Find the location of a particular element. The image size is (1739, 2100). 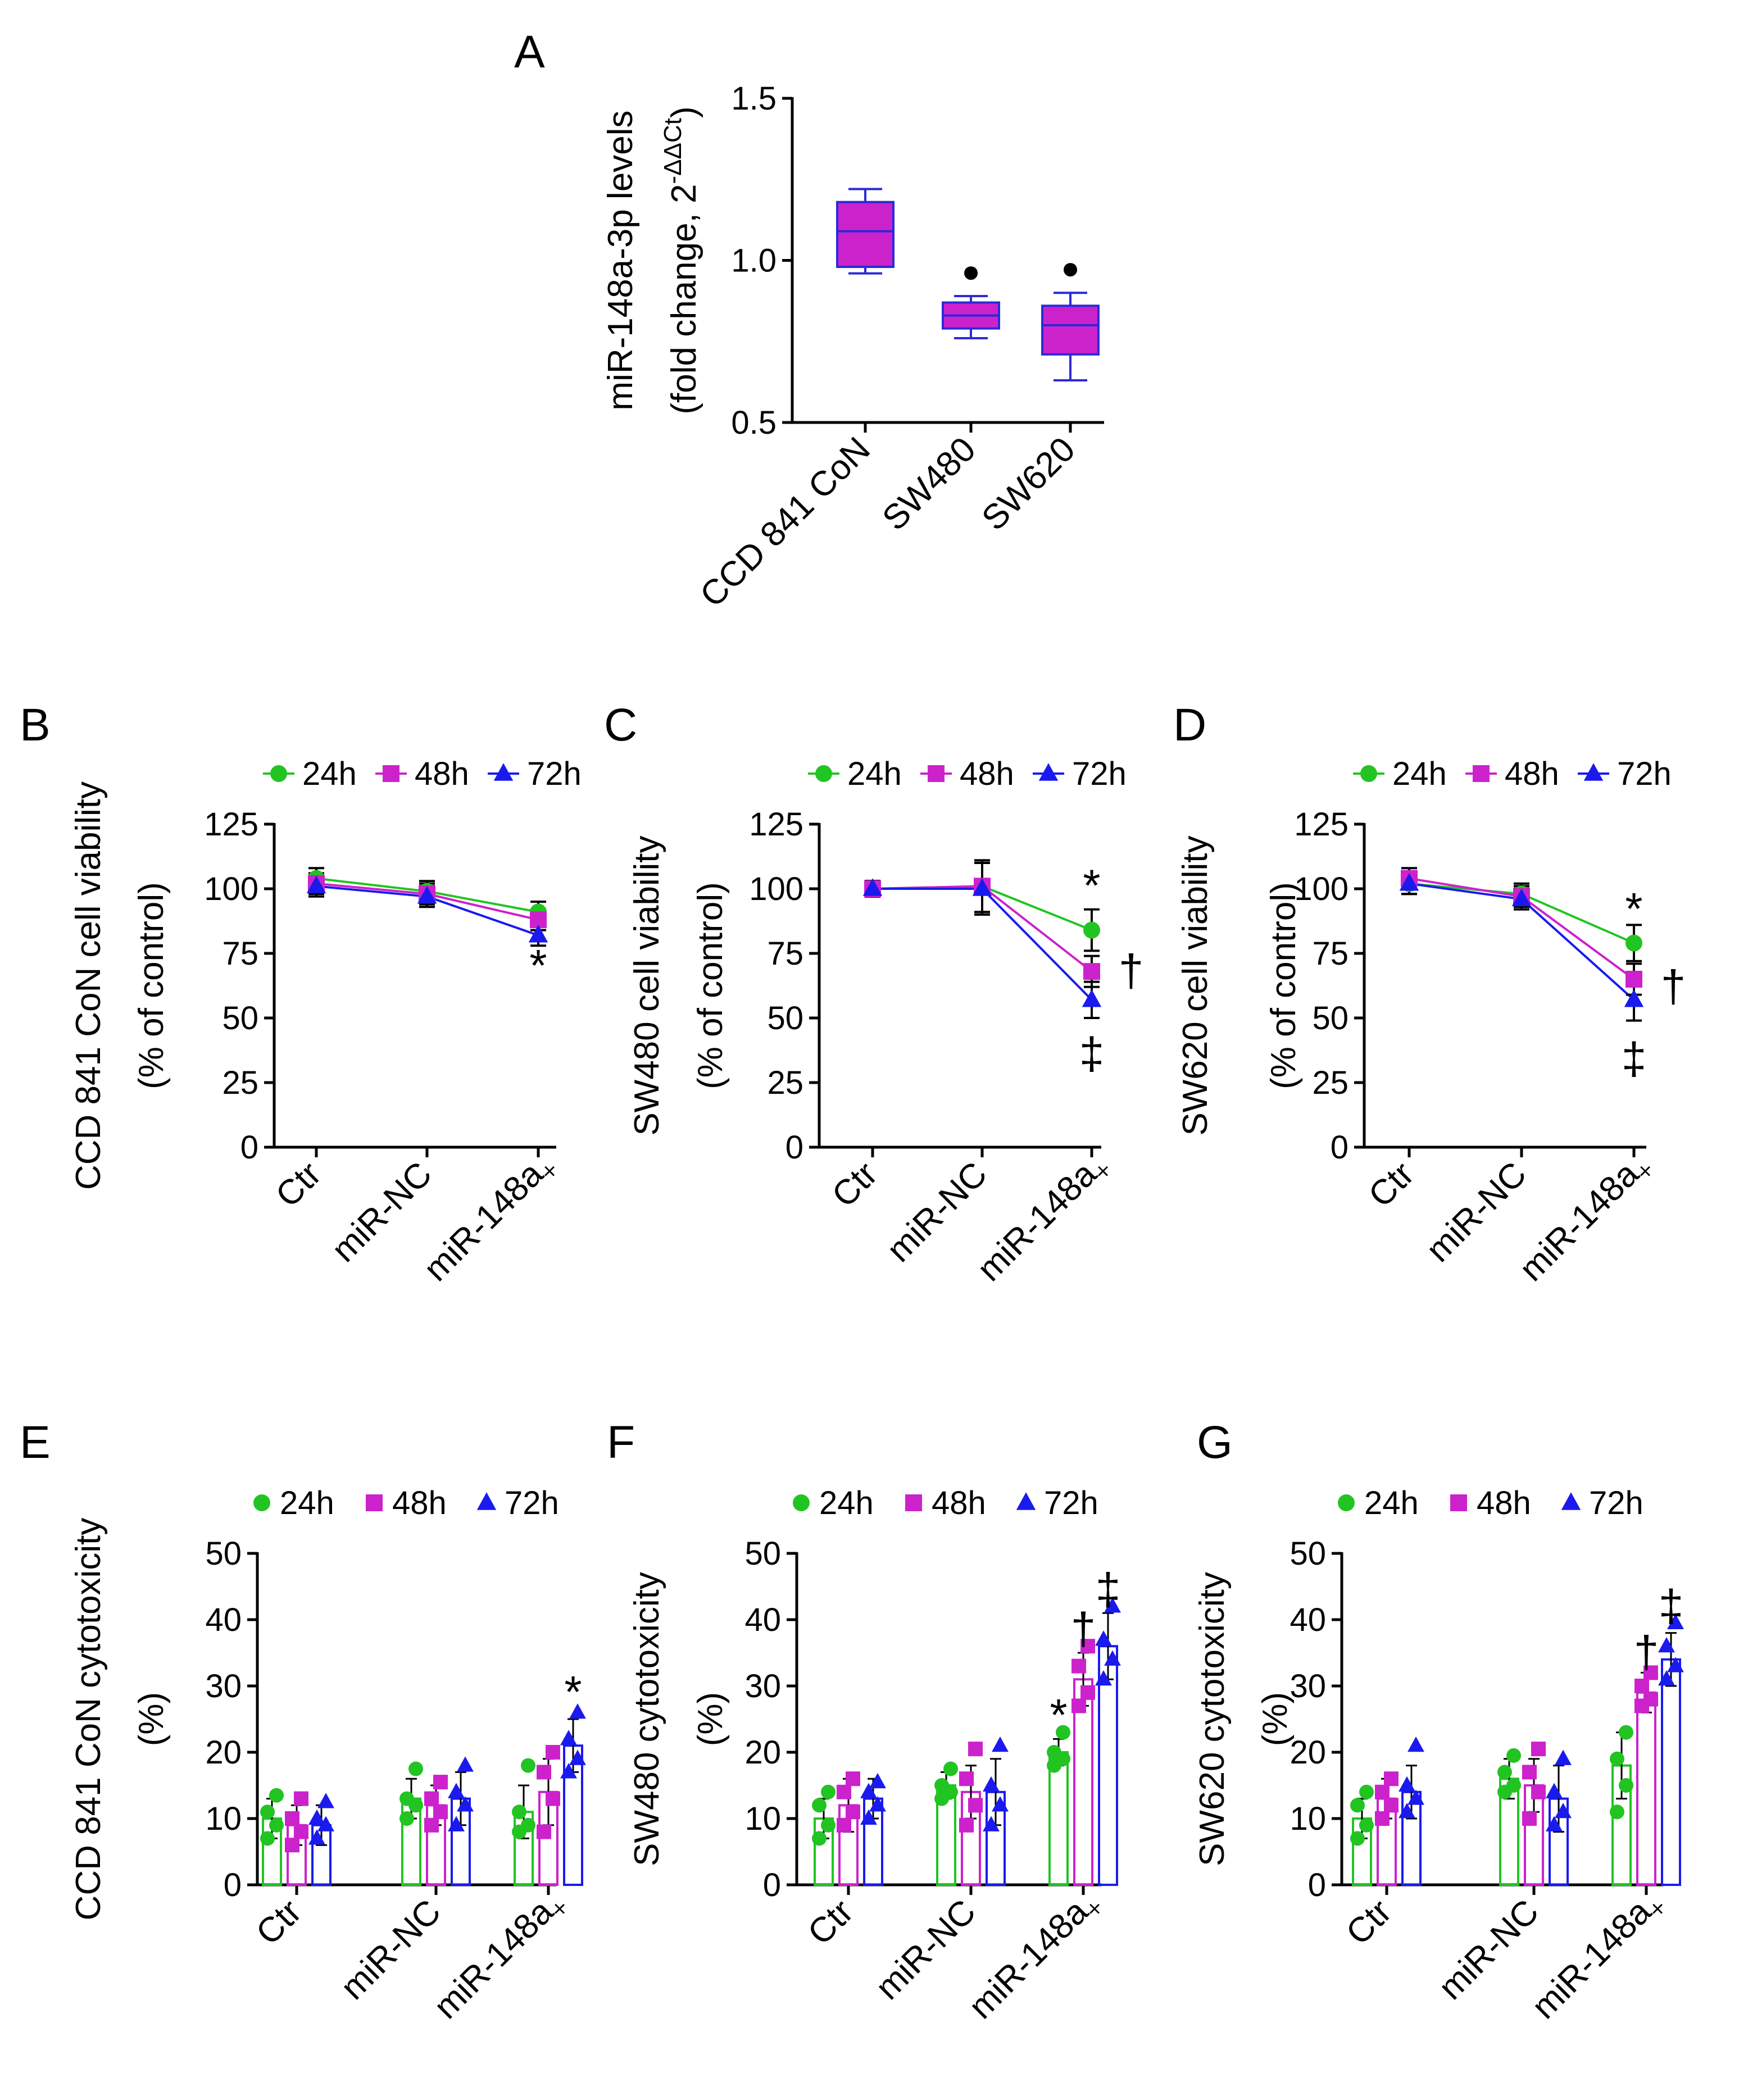

y-axis-label-text: (% of control) is located at coordinates (151, 986).